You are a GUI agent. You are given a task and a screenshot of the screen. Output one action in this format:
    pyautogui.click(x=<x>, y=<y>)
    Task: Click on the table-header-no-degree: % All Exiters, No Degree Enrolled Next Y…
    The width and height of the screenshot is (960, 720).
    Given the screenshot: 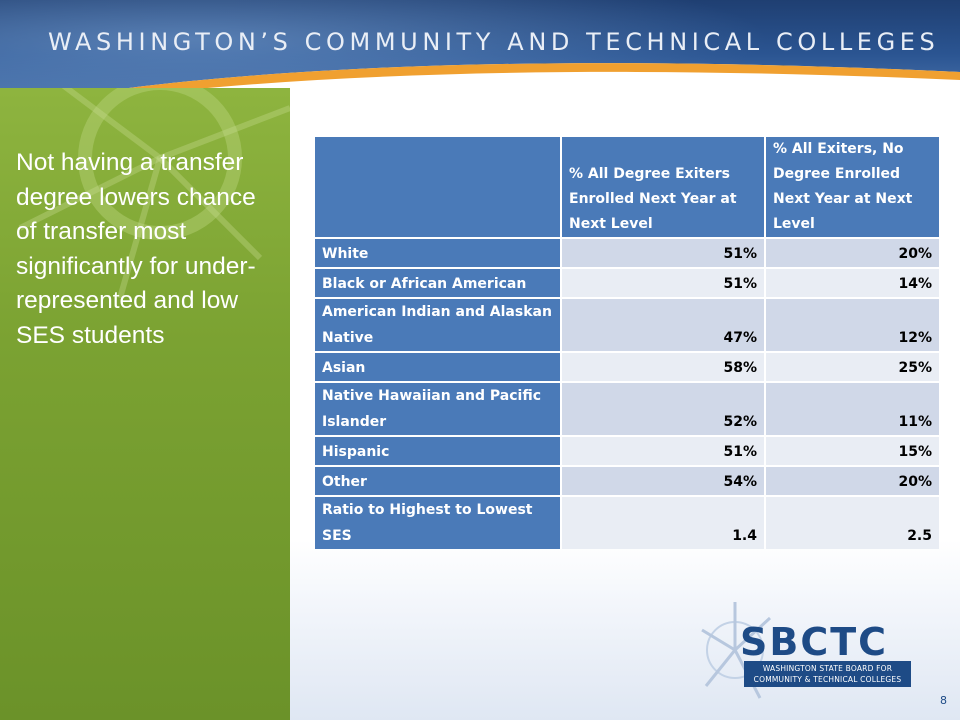 What is the action you would take?
    pyautogui.click(x=852, y=187)
    